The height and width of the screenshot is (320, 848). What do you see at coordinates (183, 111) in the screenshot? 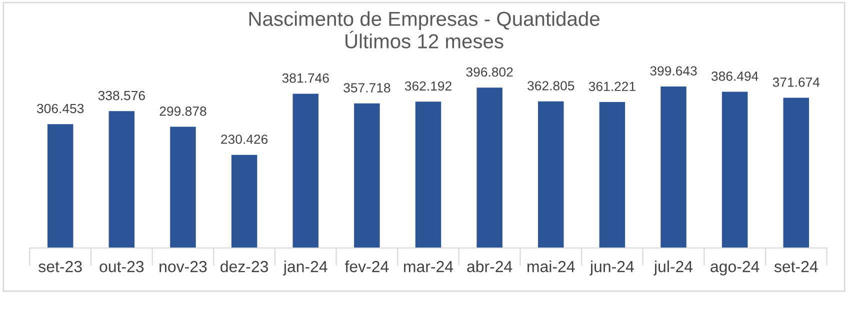
I see `data-label: 299.878` at bounding box center [183, 111].